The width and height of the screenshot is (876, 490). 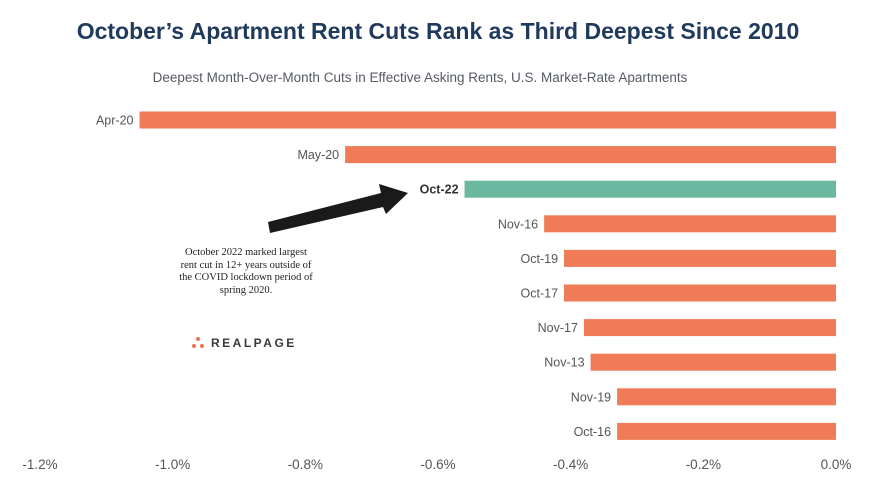 I want to click on realpage-dots-icon, so click(x=198, y=343).